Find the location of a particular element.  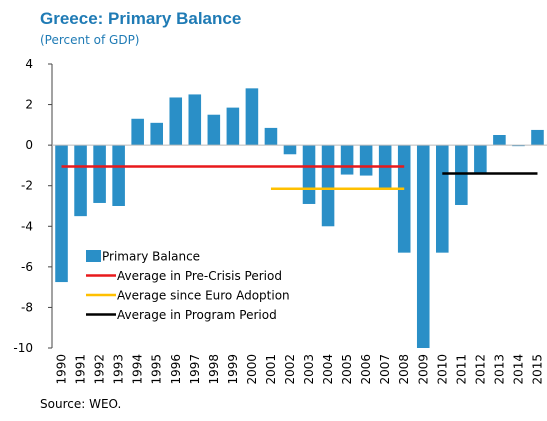

legend-label: Primary Balance is located at coordinates (151, 257).